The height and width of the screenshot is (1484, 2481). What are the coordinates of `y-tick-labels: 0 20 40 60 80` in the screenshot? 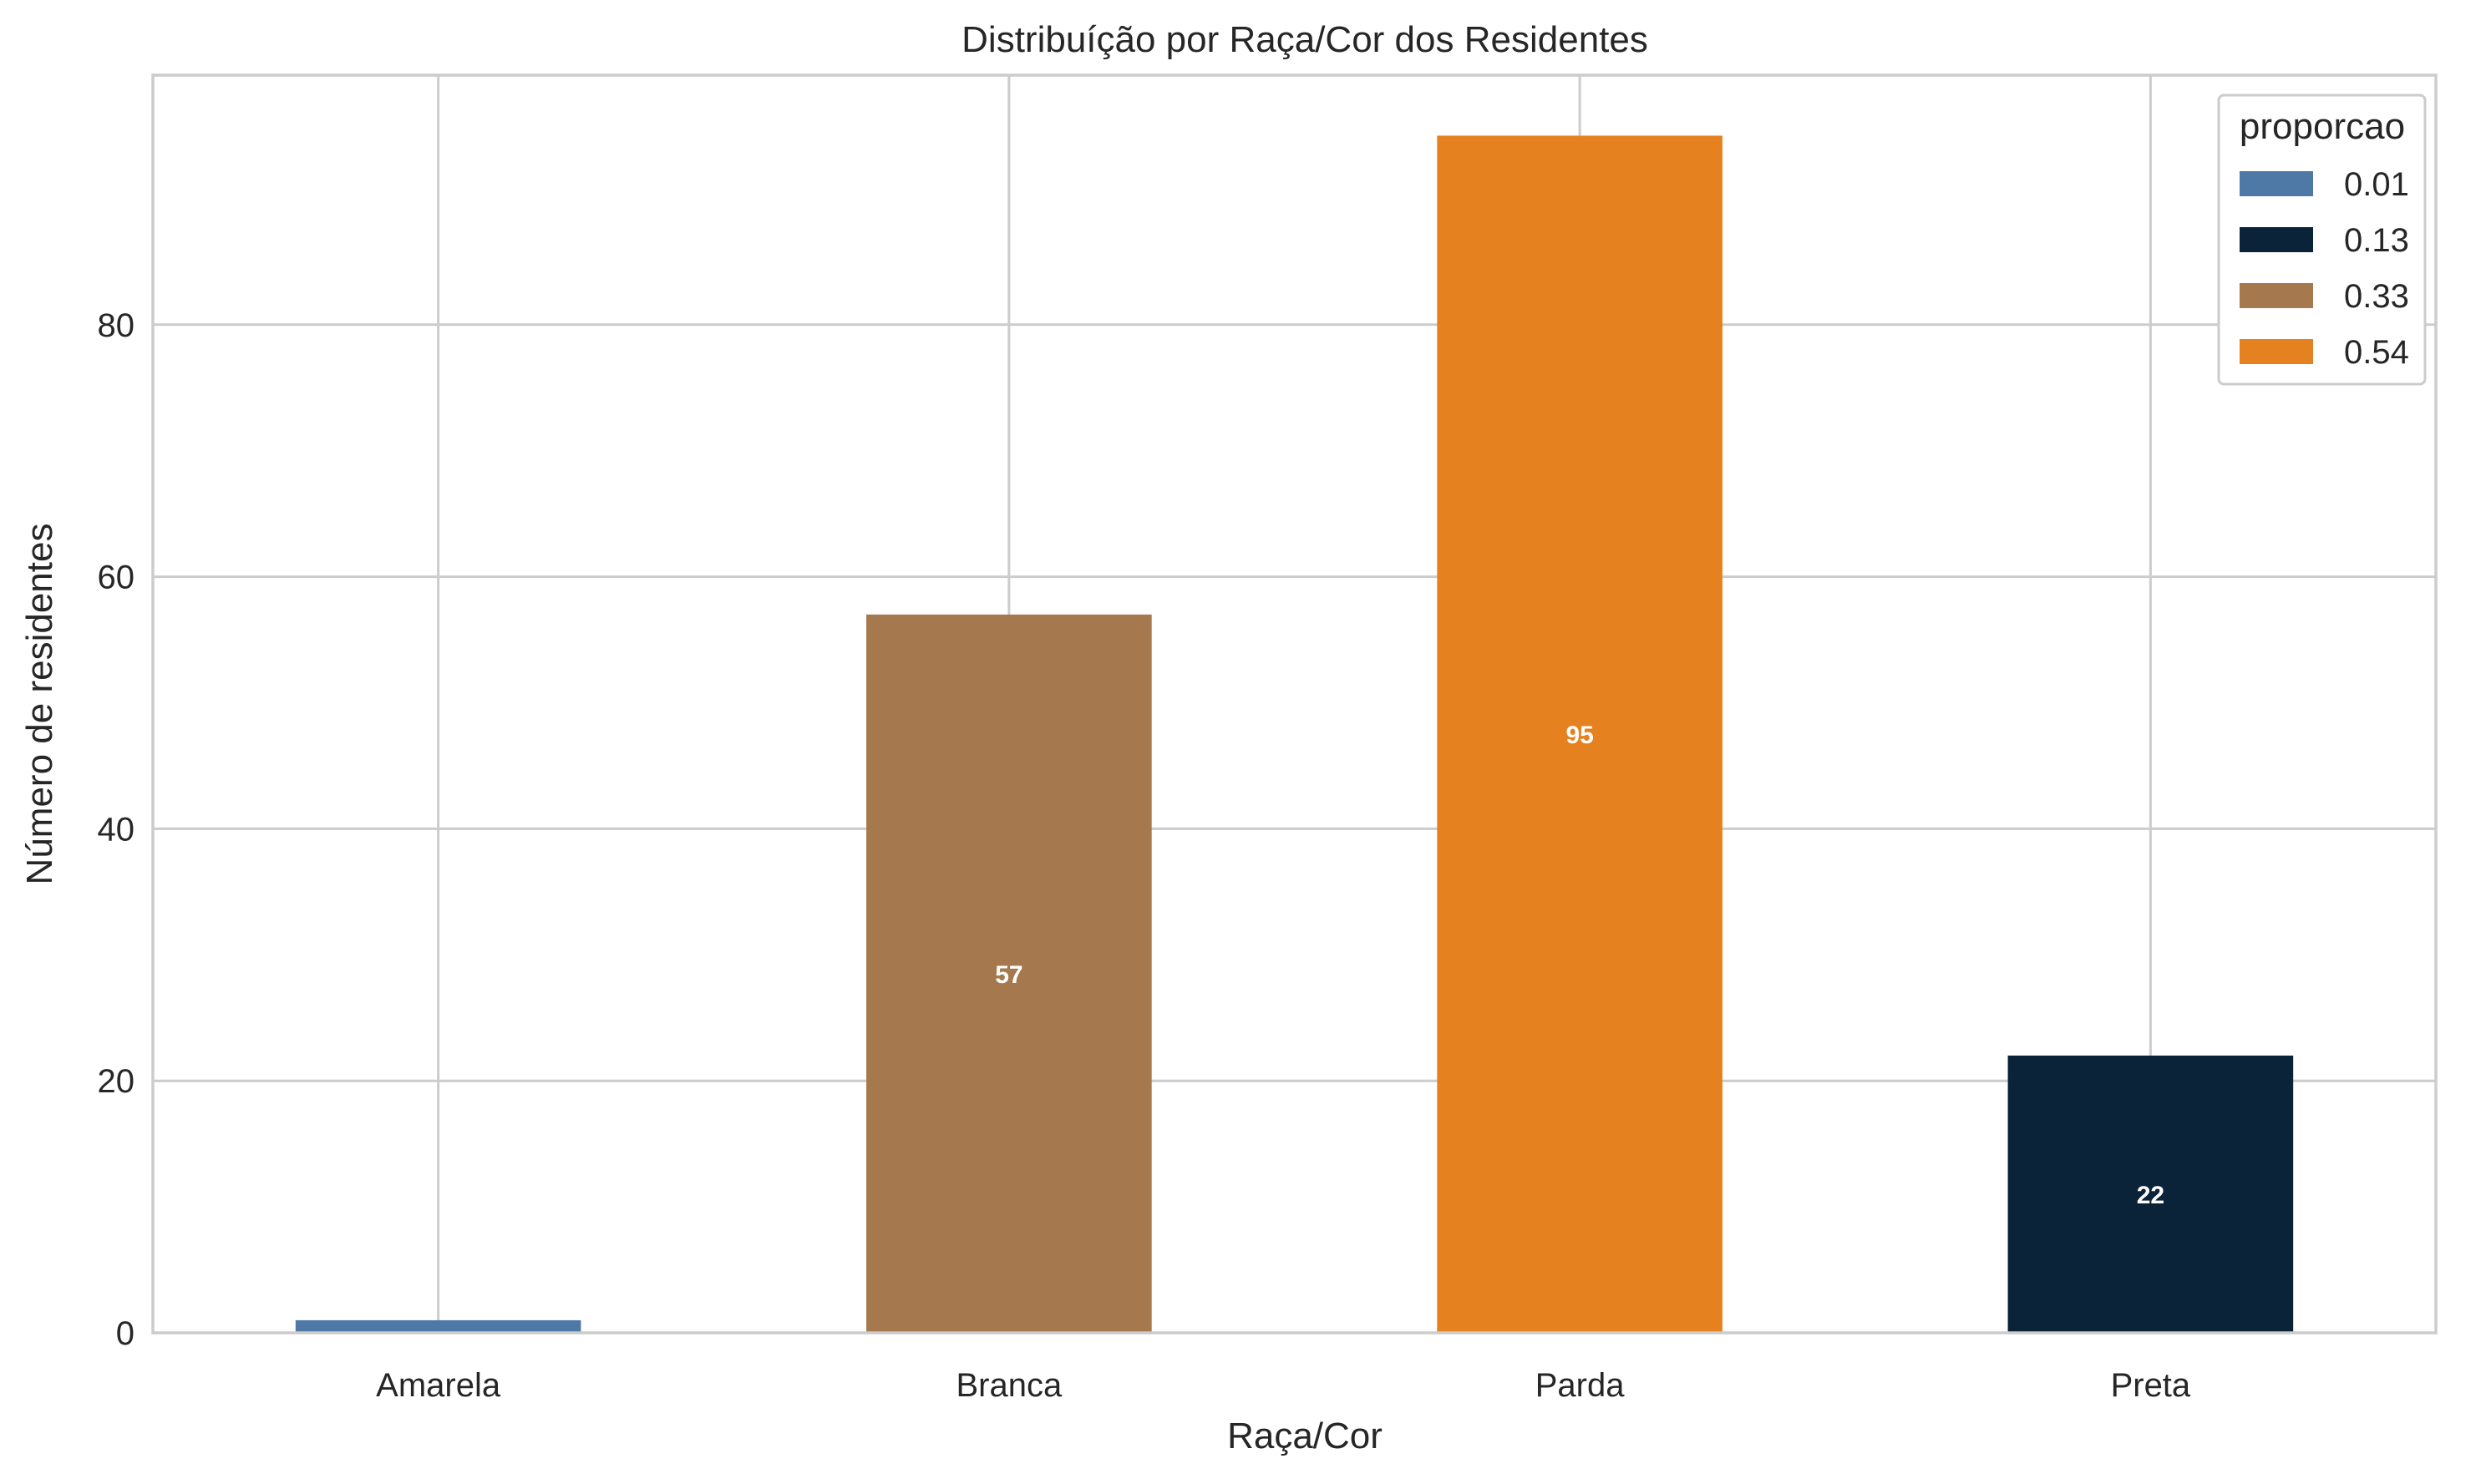 It's located at (116, 829).